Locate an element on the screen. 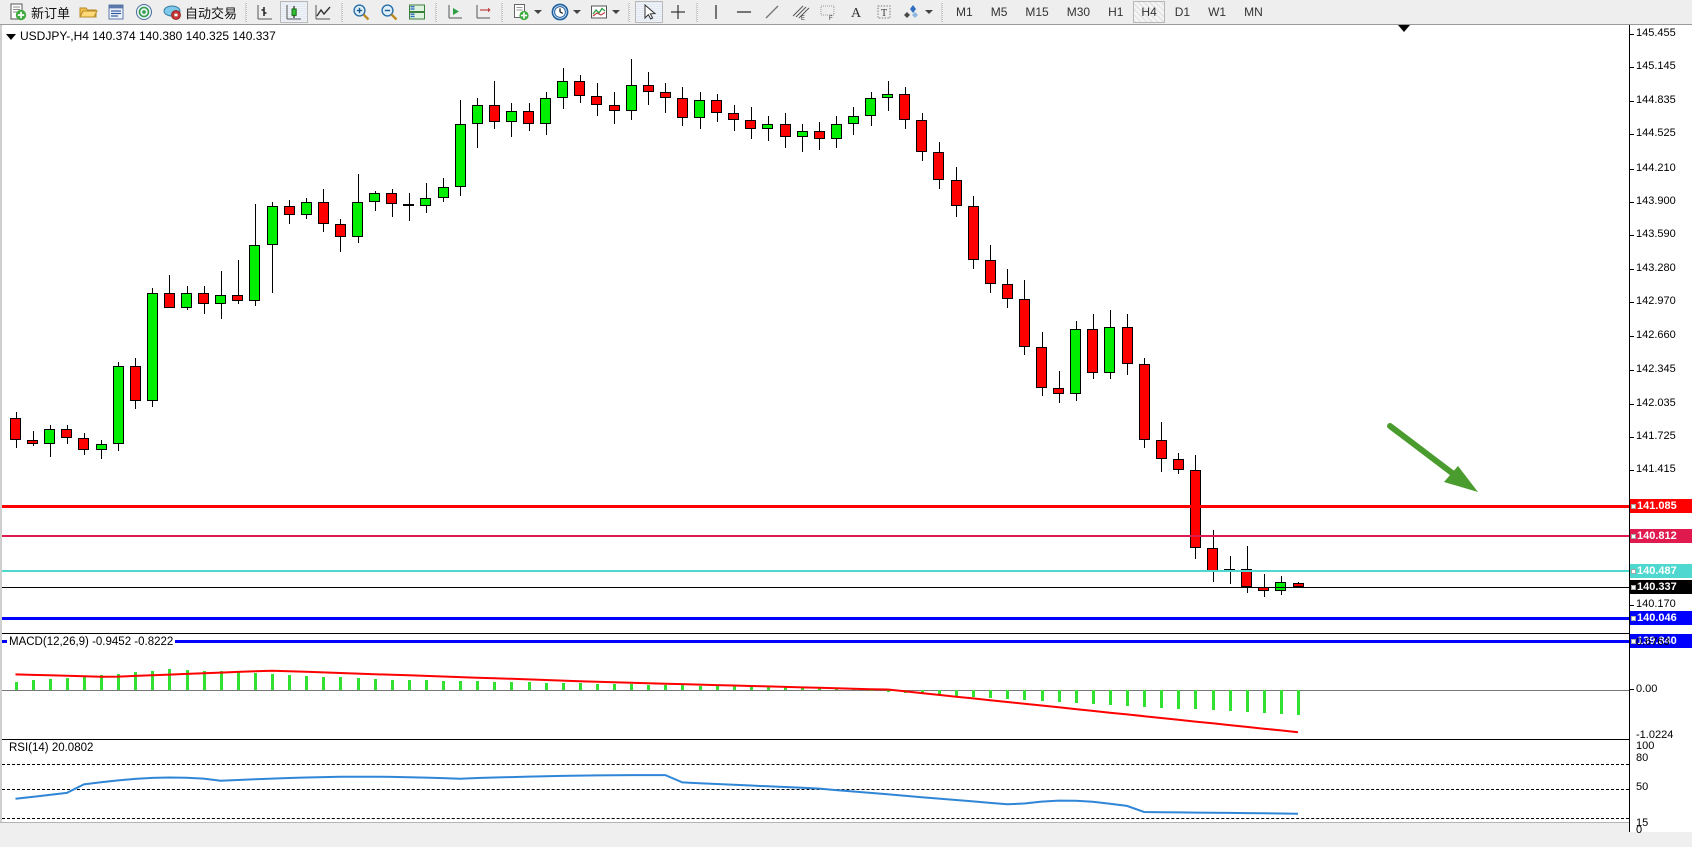  current-price-line is located at coordinates (815, 587).